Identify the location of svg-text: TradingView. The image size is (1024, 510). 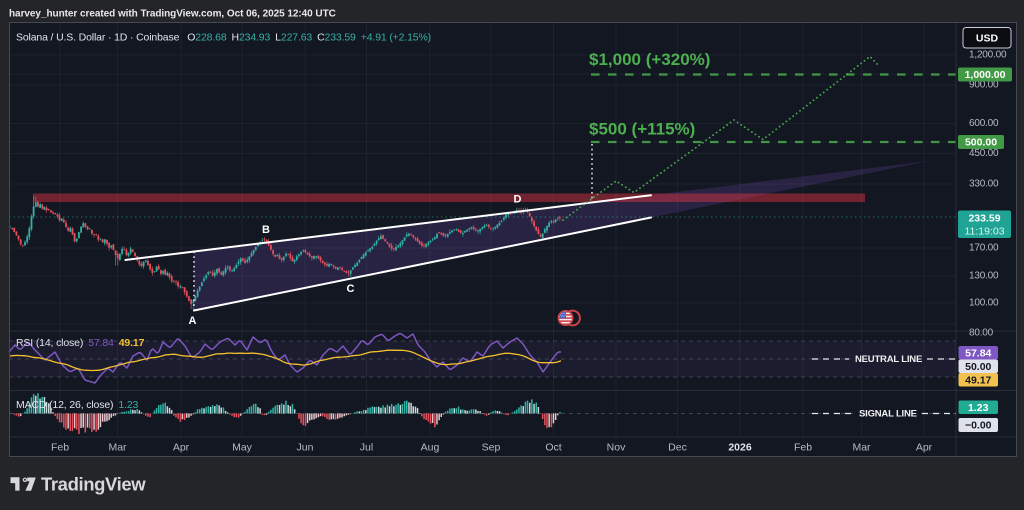
(93, 484).